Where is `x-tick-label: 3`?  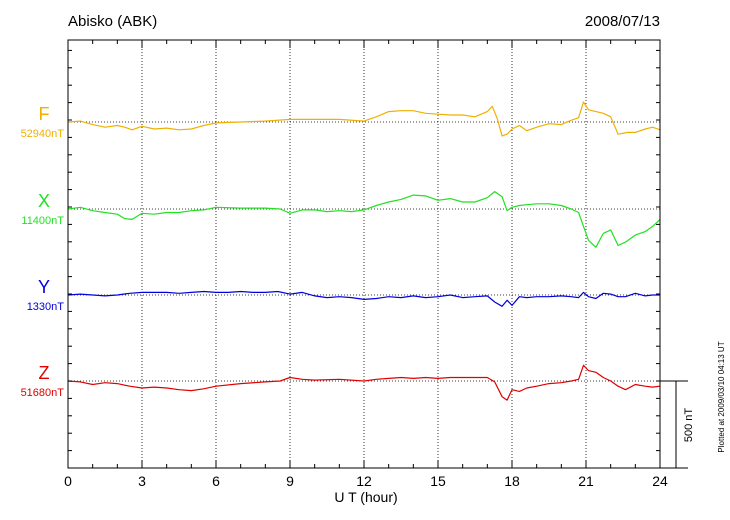 x-tick-label: 3 is located at coordinates (142, 481).